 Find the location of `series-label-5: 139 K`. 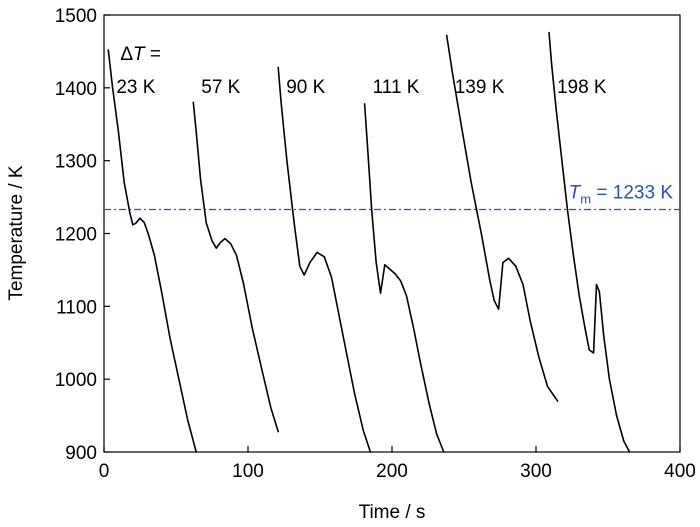

series-label-5: 139 K is located at coordinates (480, 87).